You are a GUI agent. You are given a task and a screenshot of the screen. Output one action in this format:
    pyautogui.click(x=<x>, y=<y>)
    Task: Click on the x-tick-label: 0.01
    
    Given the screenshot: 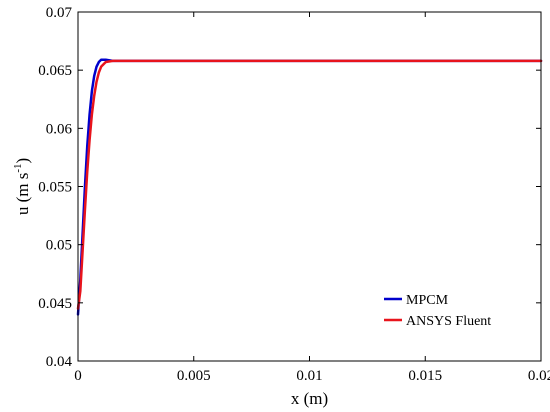 What is the action you would take?
    pyautogui.click(x=309, y=376)
    